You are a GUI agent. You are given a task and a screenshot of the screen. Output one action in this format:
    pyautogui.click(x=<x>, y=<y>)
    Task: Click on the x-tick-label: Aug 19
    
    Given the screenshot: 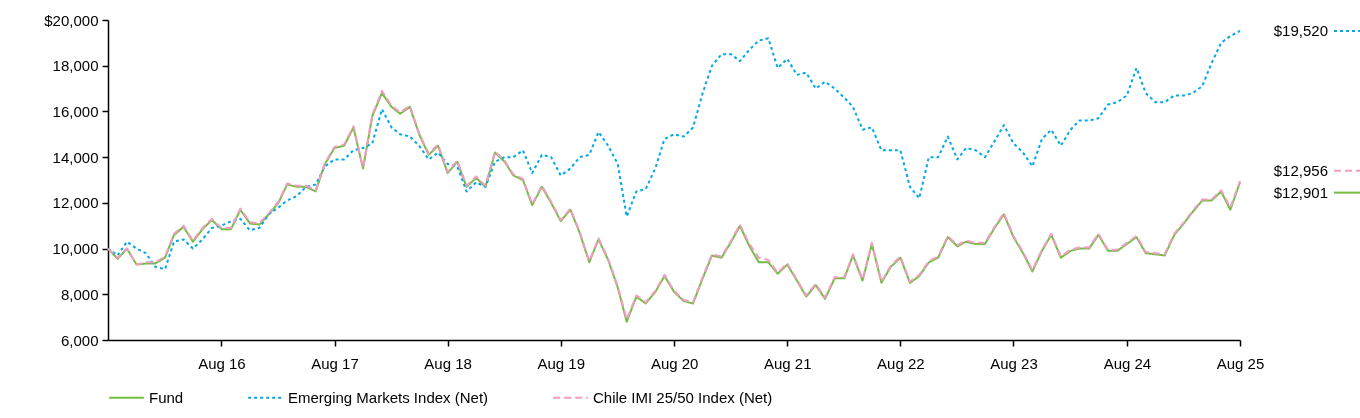 What is the action you would take?
    pyautogui.click(x=561, y=363)
    